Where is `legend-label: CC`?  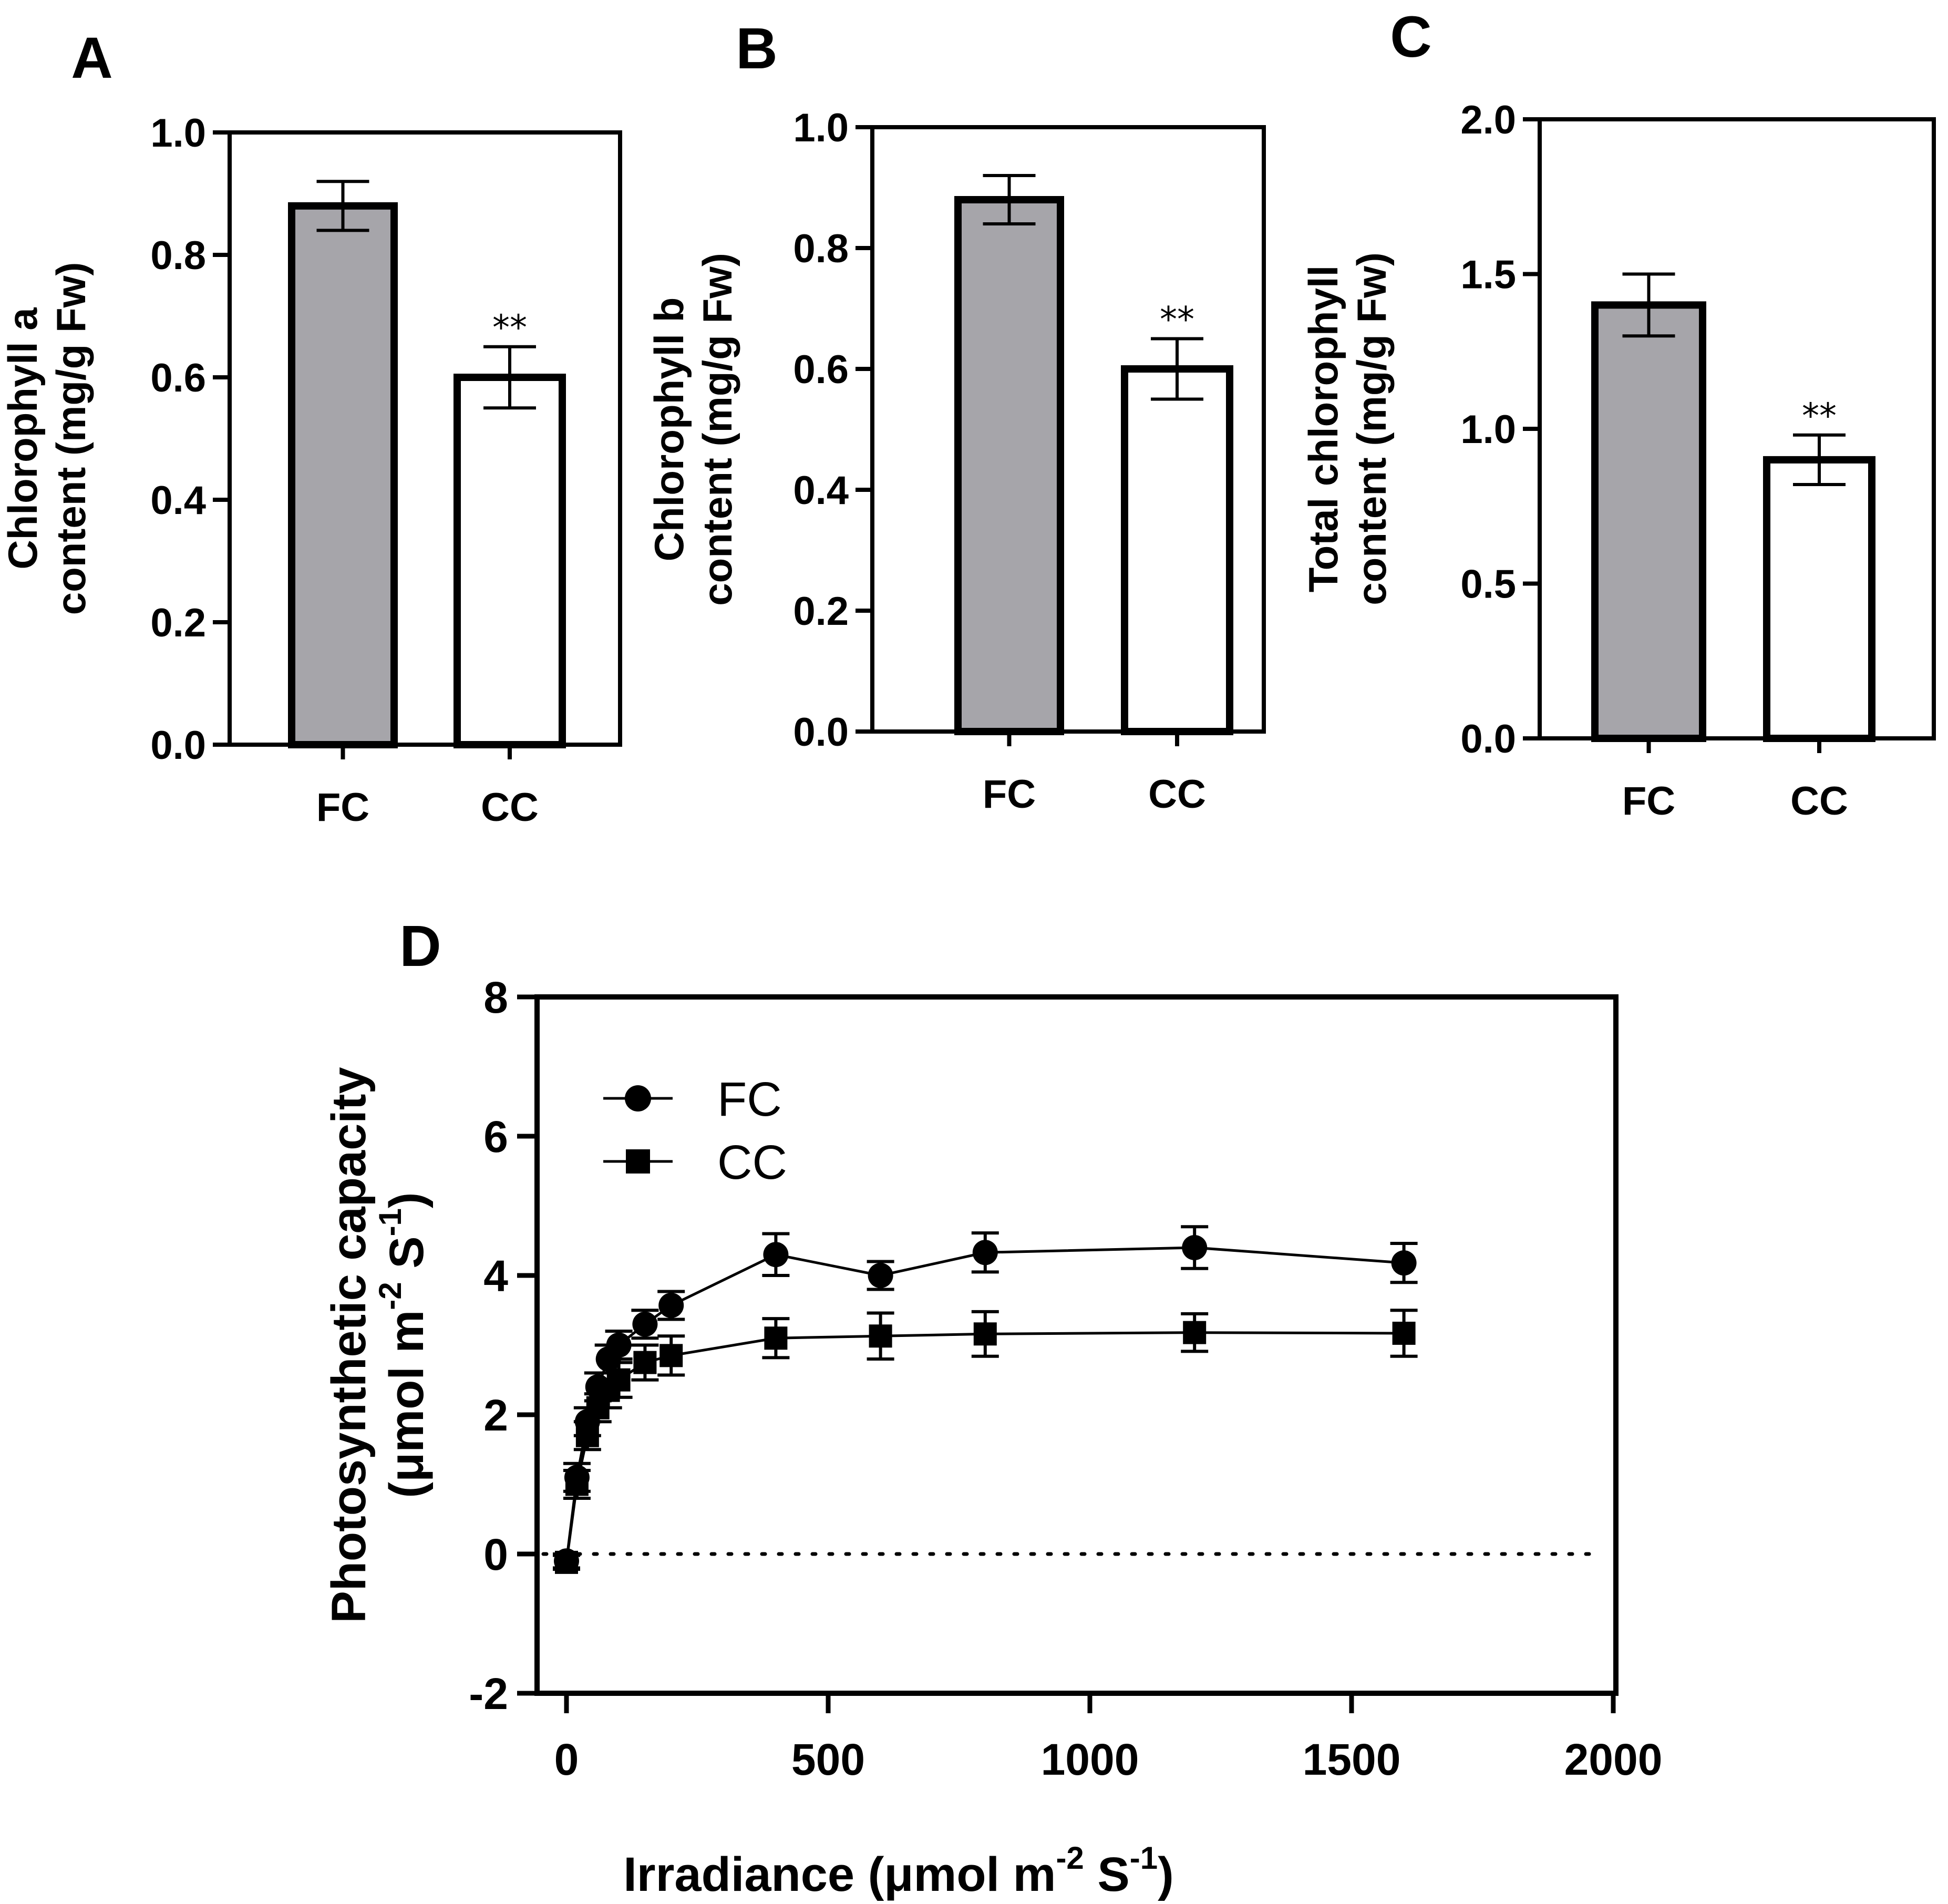 legend-label: CC is located at coordinates (752, 1162).